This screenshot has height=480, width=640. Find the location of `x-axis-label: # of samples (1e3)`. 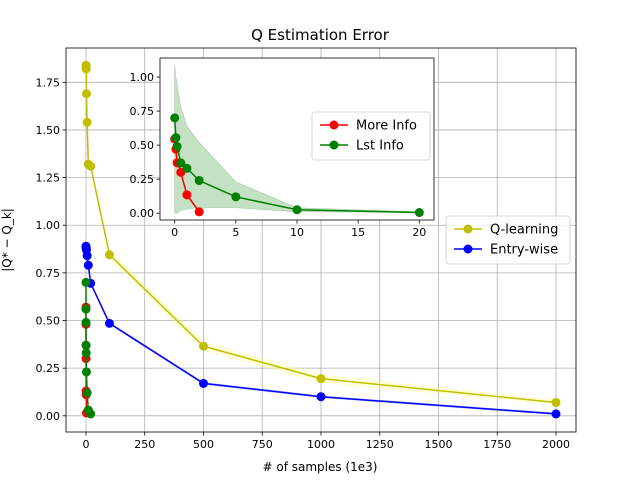

x-axis-label: # of samples (1e3) is located at coordinates (320, 467).